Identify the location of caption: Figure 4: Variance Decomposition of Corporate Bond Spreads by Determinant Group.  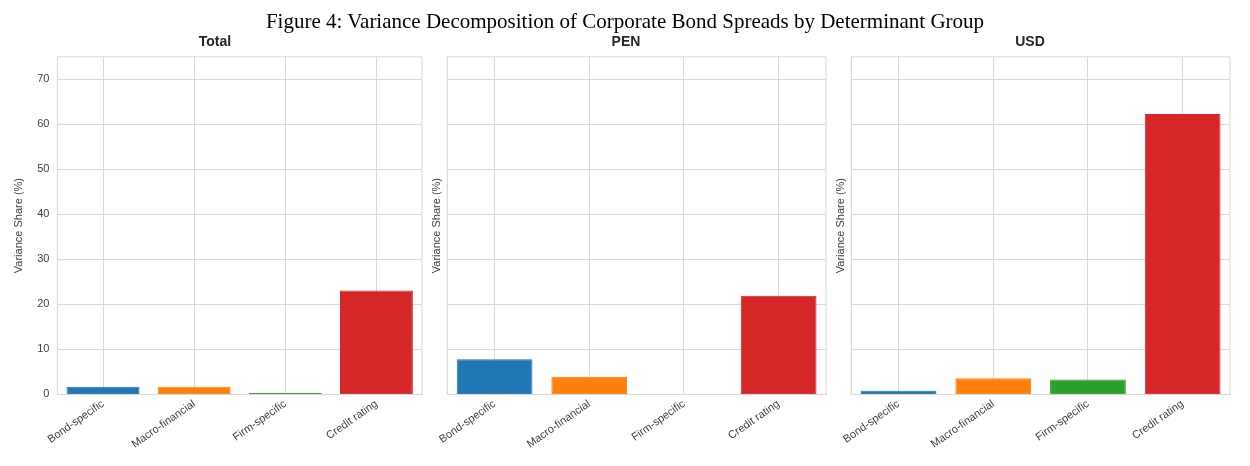
(625, 21).